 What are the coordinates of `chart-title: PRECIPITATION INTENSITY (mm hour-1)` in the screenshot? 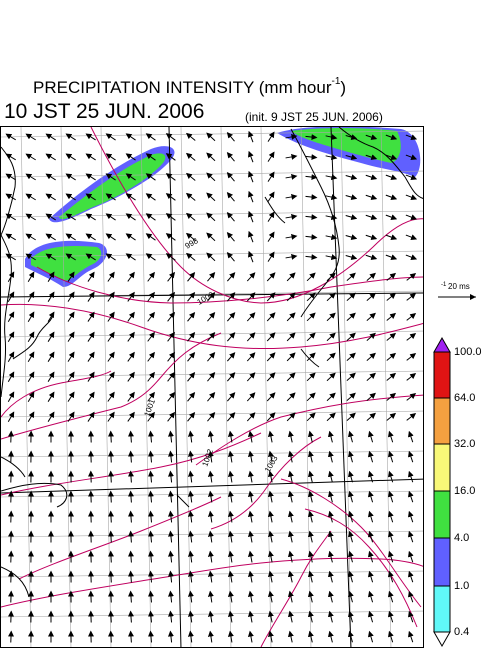 It's located at (190, 86).